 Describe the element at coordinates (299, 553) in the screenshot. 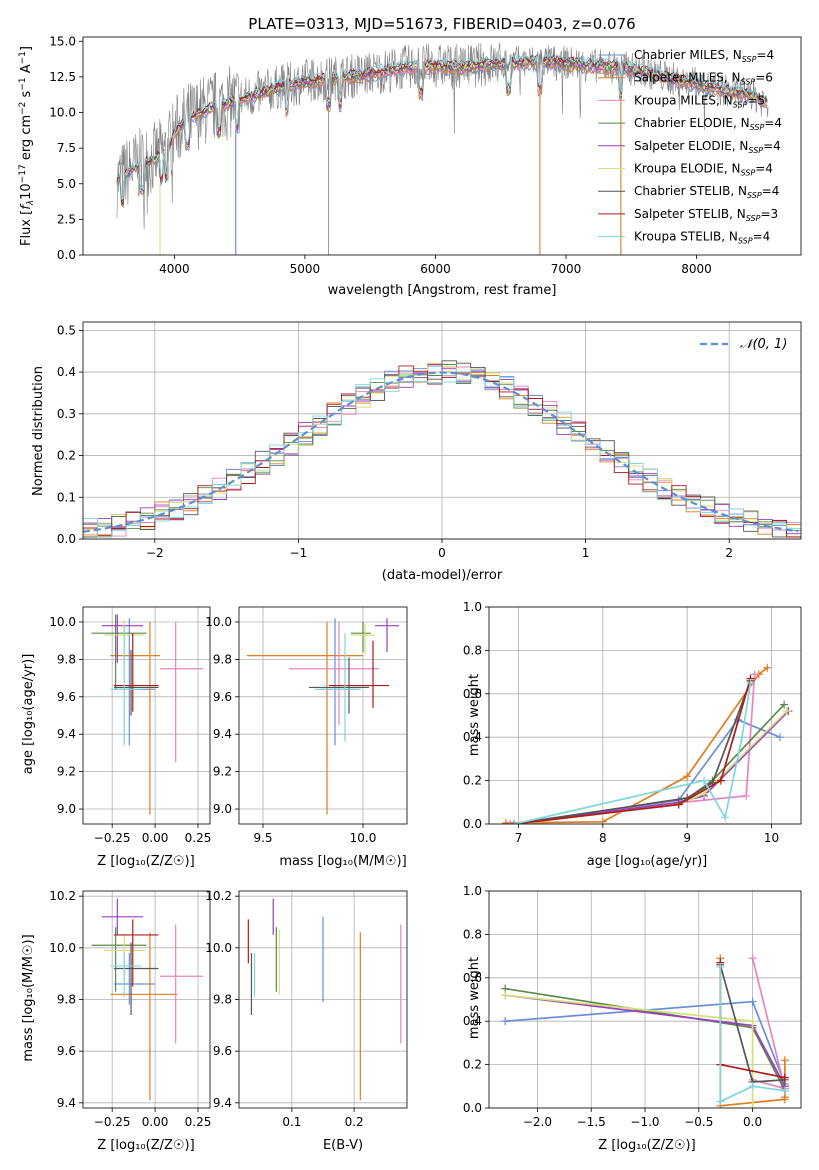

I see `x-tick-label: −1` at that location.